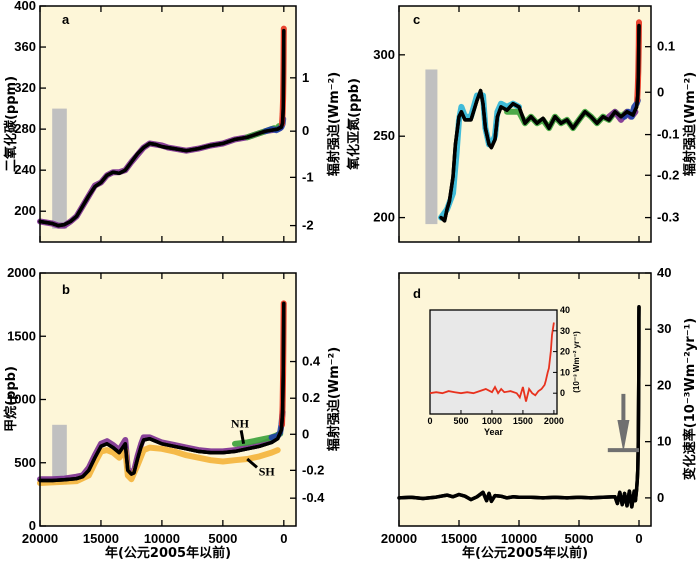 This screenshot has height=564, width=700. I want to click on panel-c-y2label: 辐射强迫(Wm⁻²), so click(690, 124).